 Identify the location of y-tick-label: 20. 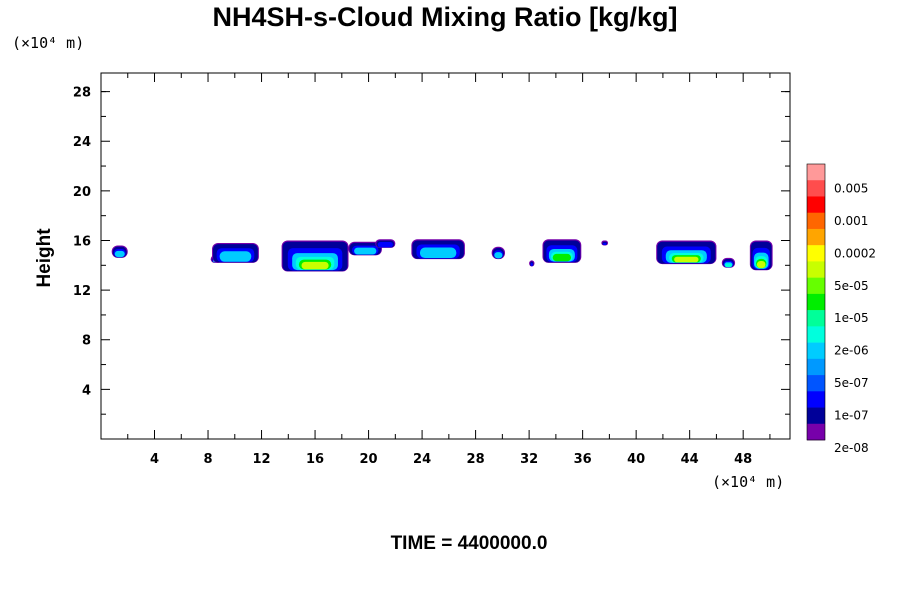
(82, 192).